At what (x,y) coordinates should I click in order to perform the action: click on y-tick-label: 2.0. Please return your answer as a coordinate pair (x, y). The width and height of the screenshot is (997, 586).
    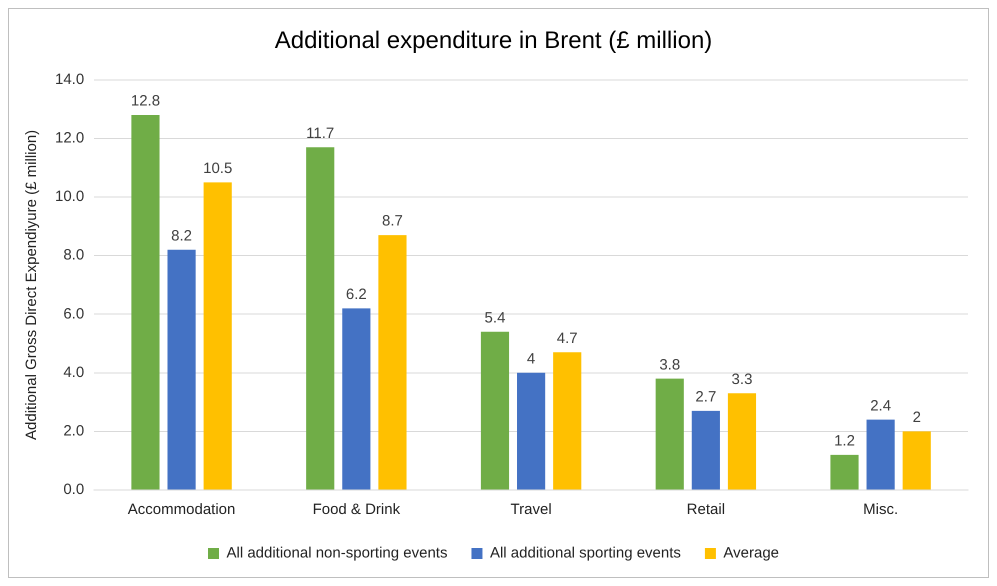
    Looking at the image, I should click on (73, 431).